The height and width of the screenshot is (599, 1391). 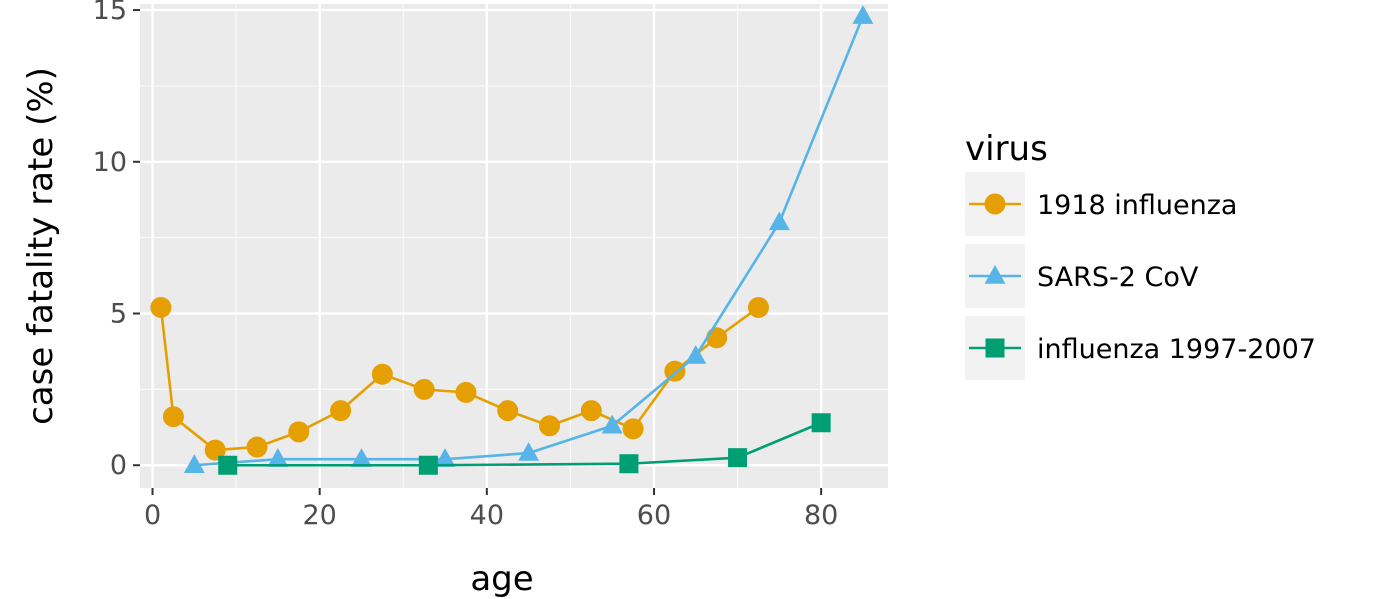 What do you see at coordinates (320, 515) in the screenshot?
I see `x-tick-label: 20` at bounding box center [320, 515].